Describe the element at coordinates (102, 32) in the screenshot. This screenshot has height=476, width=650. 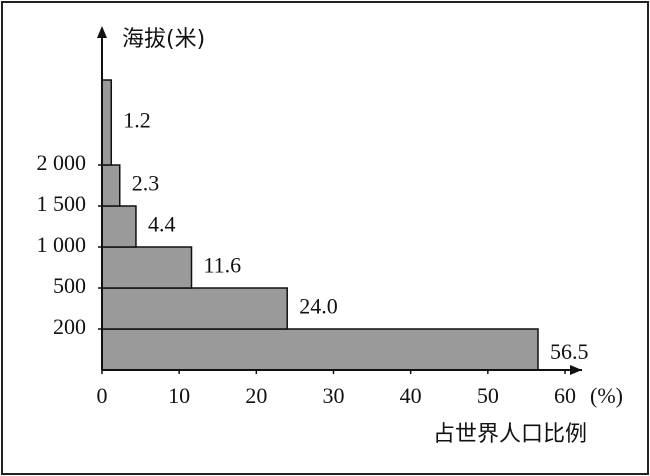
I see `y-axis-arrow` at that location.